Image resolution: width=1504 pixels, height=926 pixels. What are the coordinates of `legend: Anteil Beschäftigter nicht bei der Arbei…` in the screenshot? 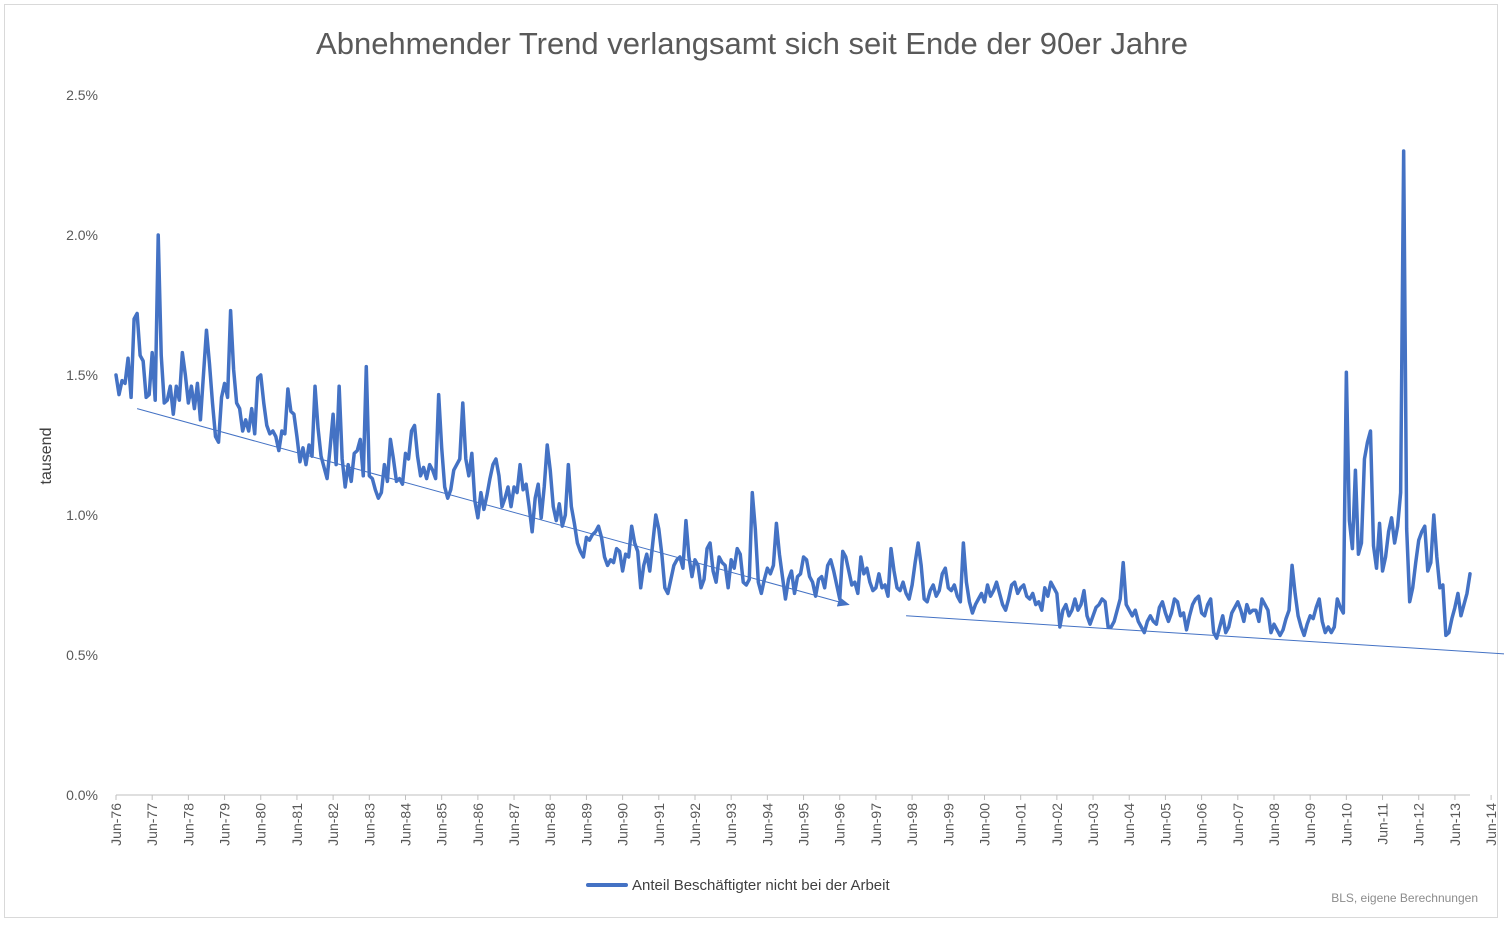 It's located at (738, 885).